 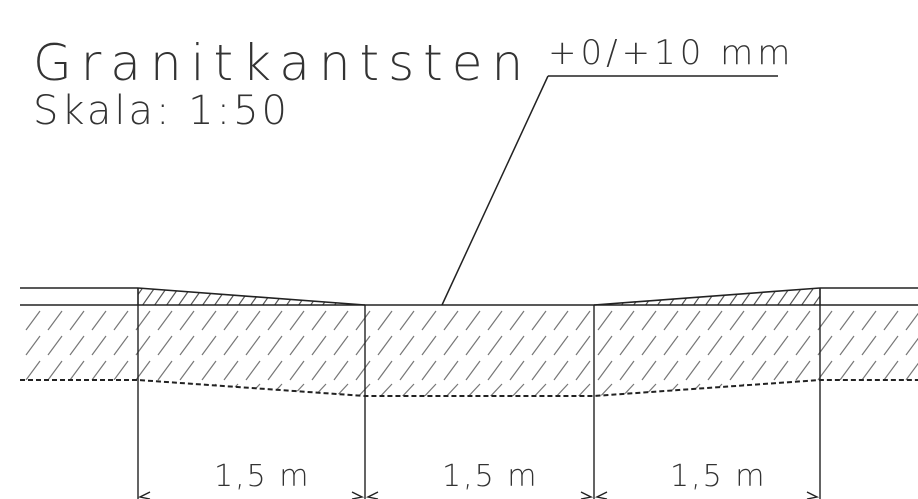 What do you see at coordinates (262, 476) in the screenshot?
I see `dimension-label-left: 1,5 m` at bounding box center [262, 476].